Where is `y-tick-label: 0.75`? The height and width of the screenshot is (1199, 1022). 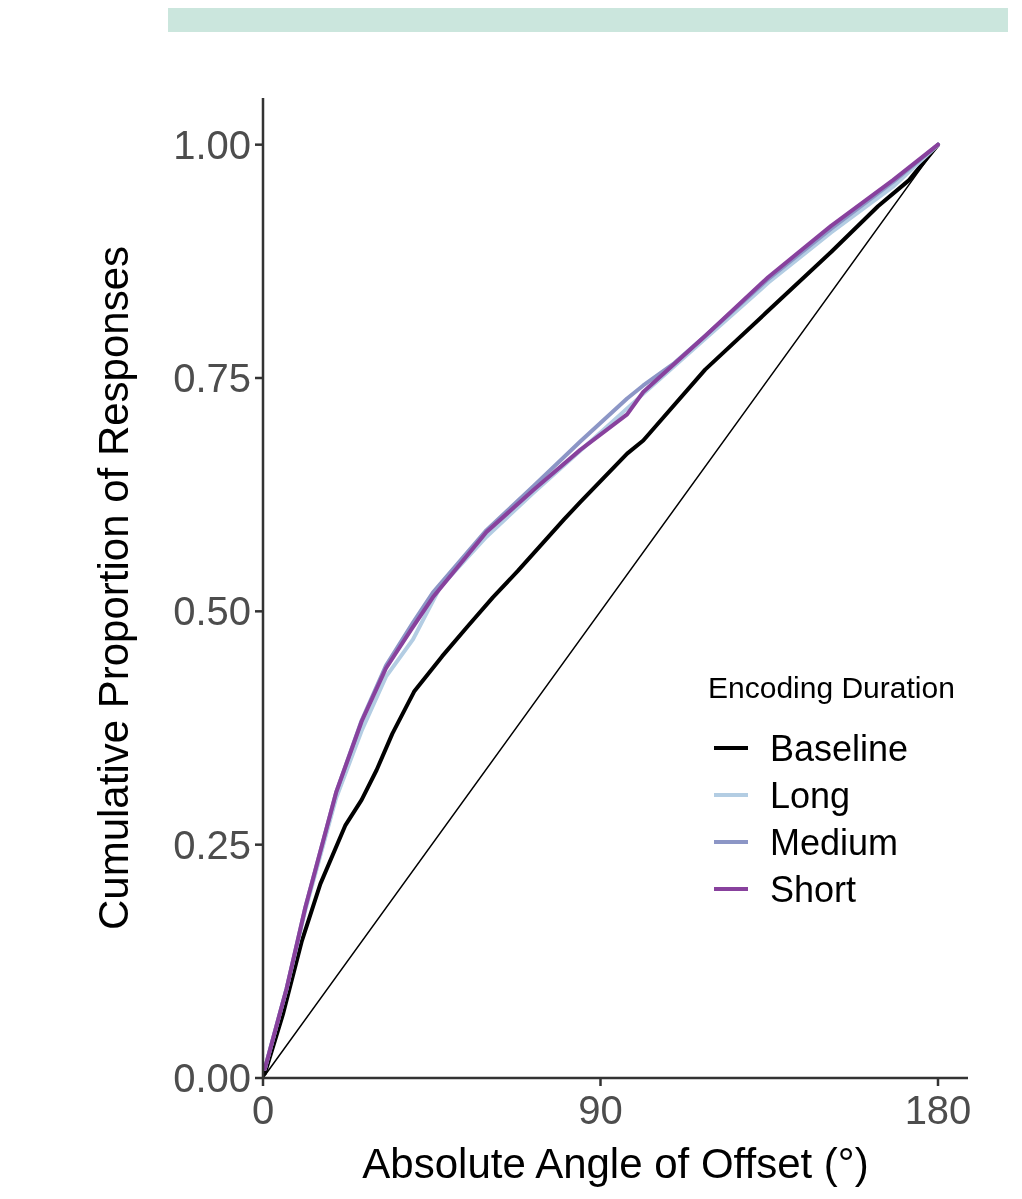
y-tick-label: 0.75 is located at coordinates (212, 378).